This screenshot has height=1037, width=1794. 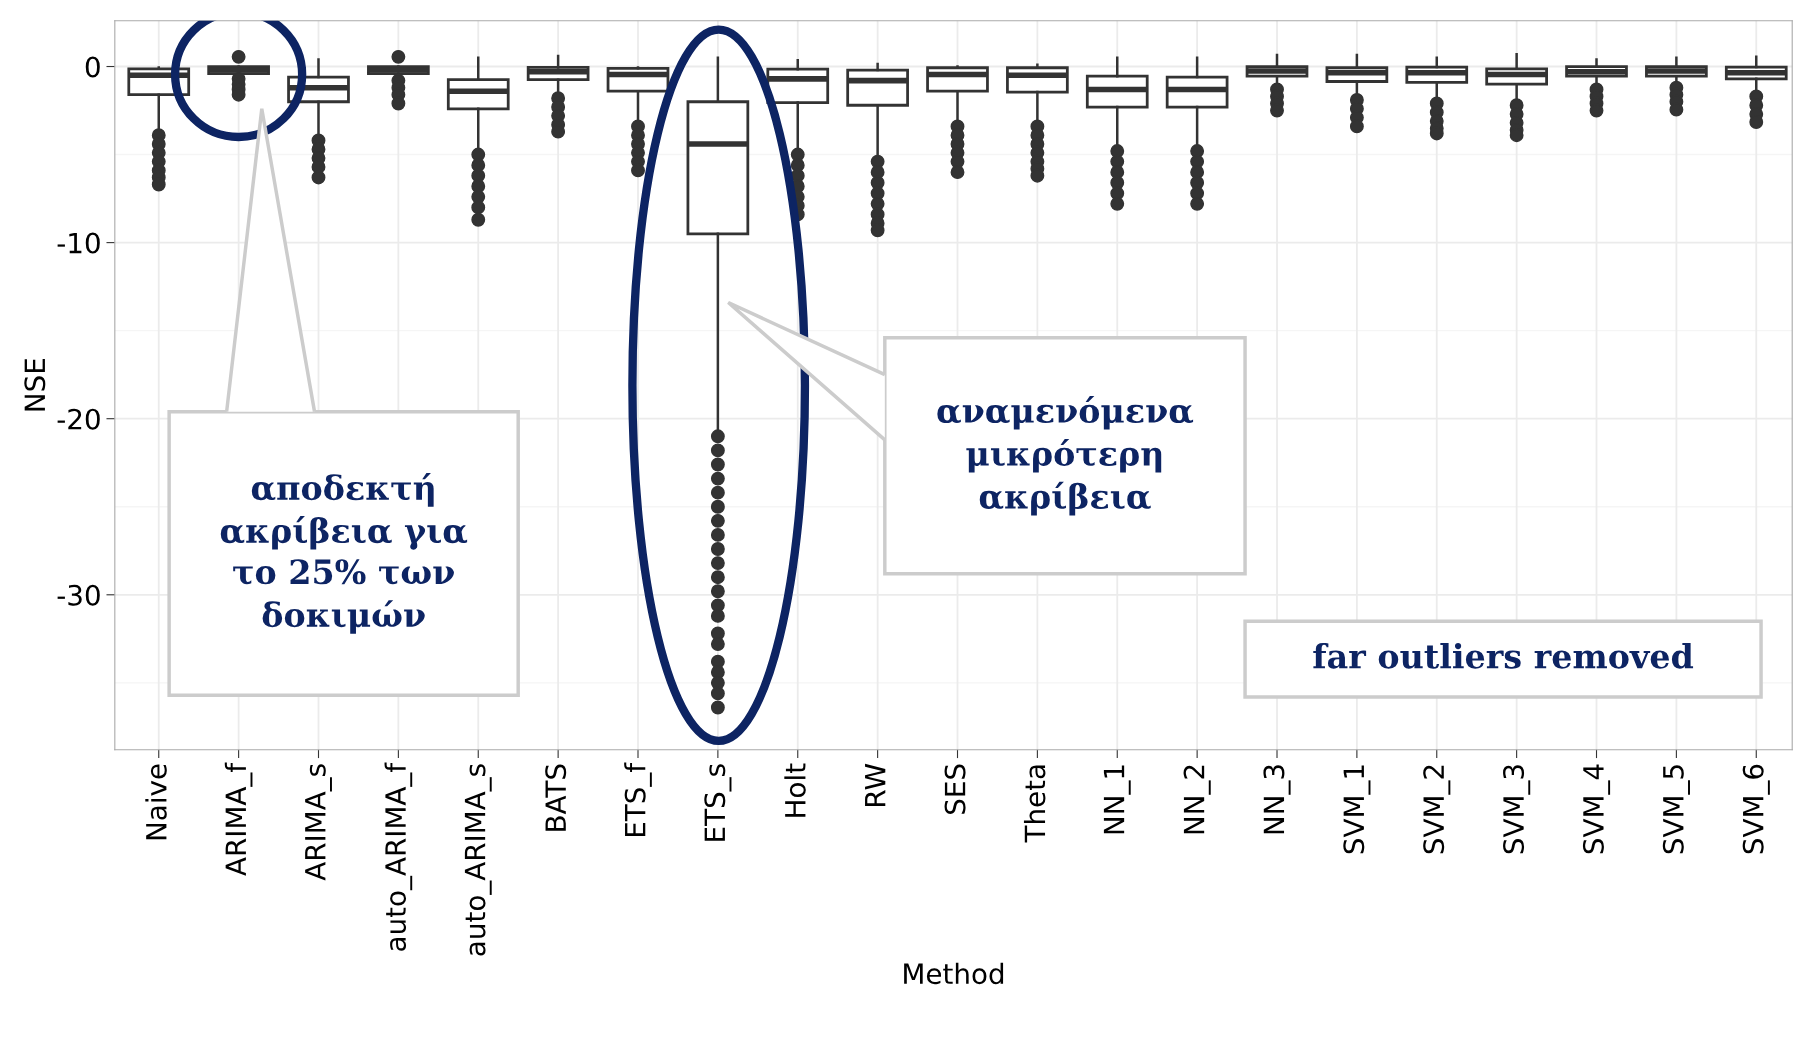 What do you see at coordinates (78, 419) in the screenshot?
I see `y-tick-label: -20` at bounding box center [78, 419].